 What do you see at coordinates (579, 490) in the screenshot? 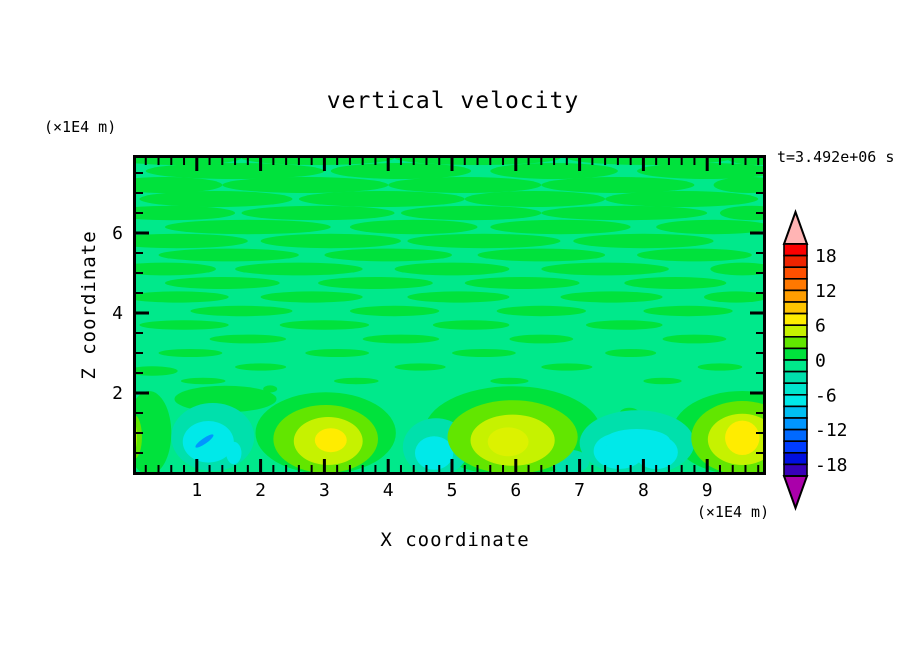
I see `x-tick-label: 7` at bounding box center [579, 490].